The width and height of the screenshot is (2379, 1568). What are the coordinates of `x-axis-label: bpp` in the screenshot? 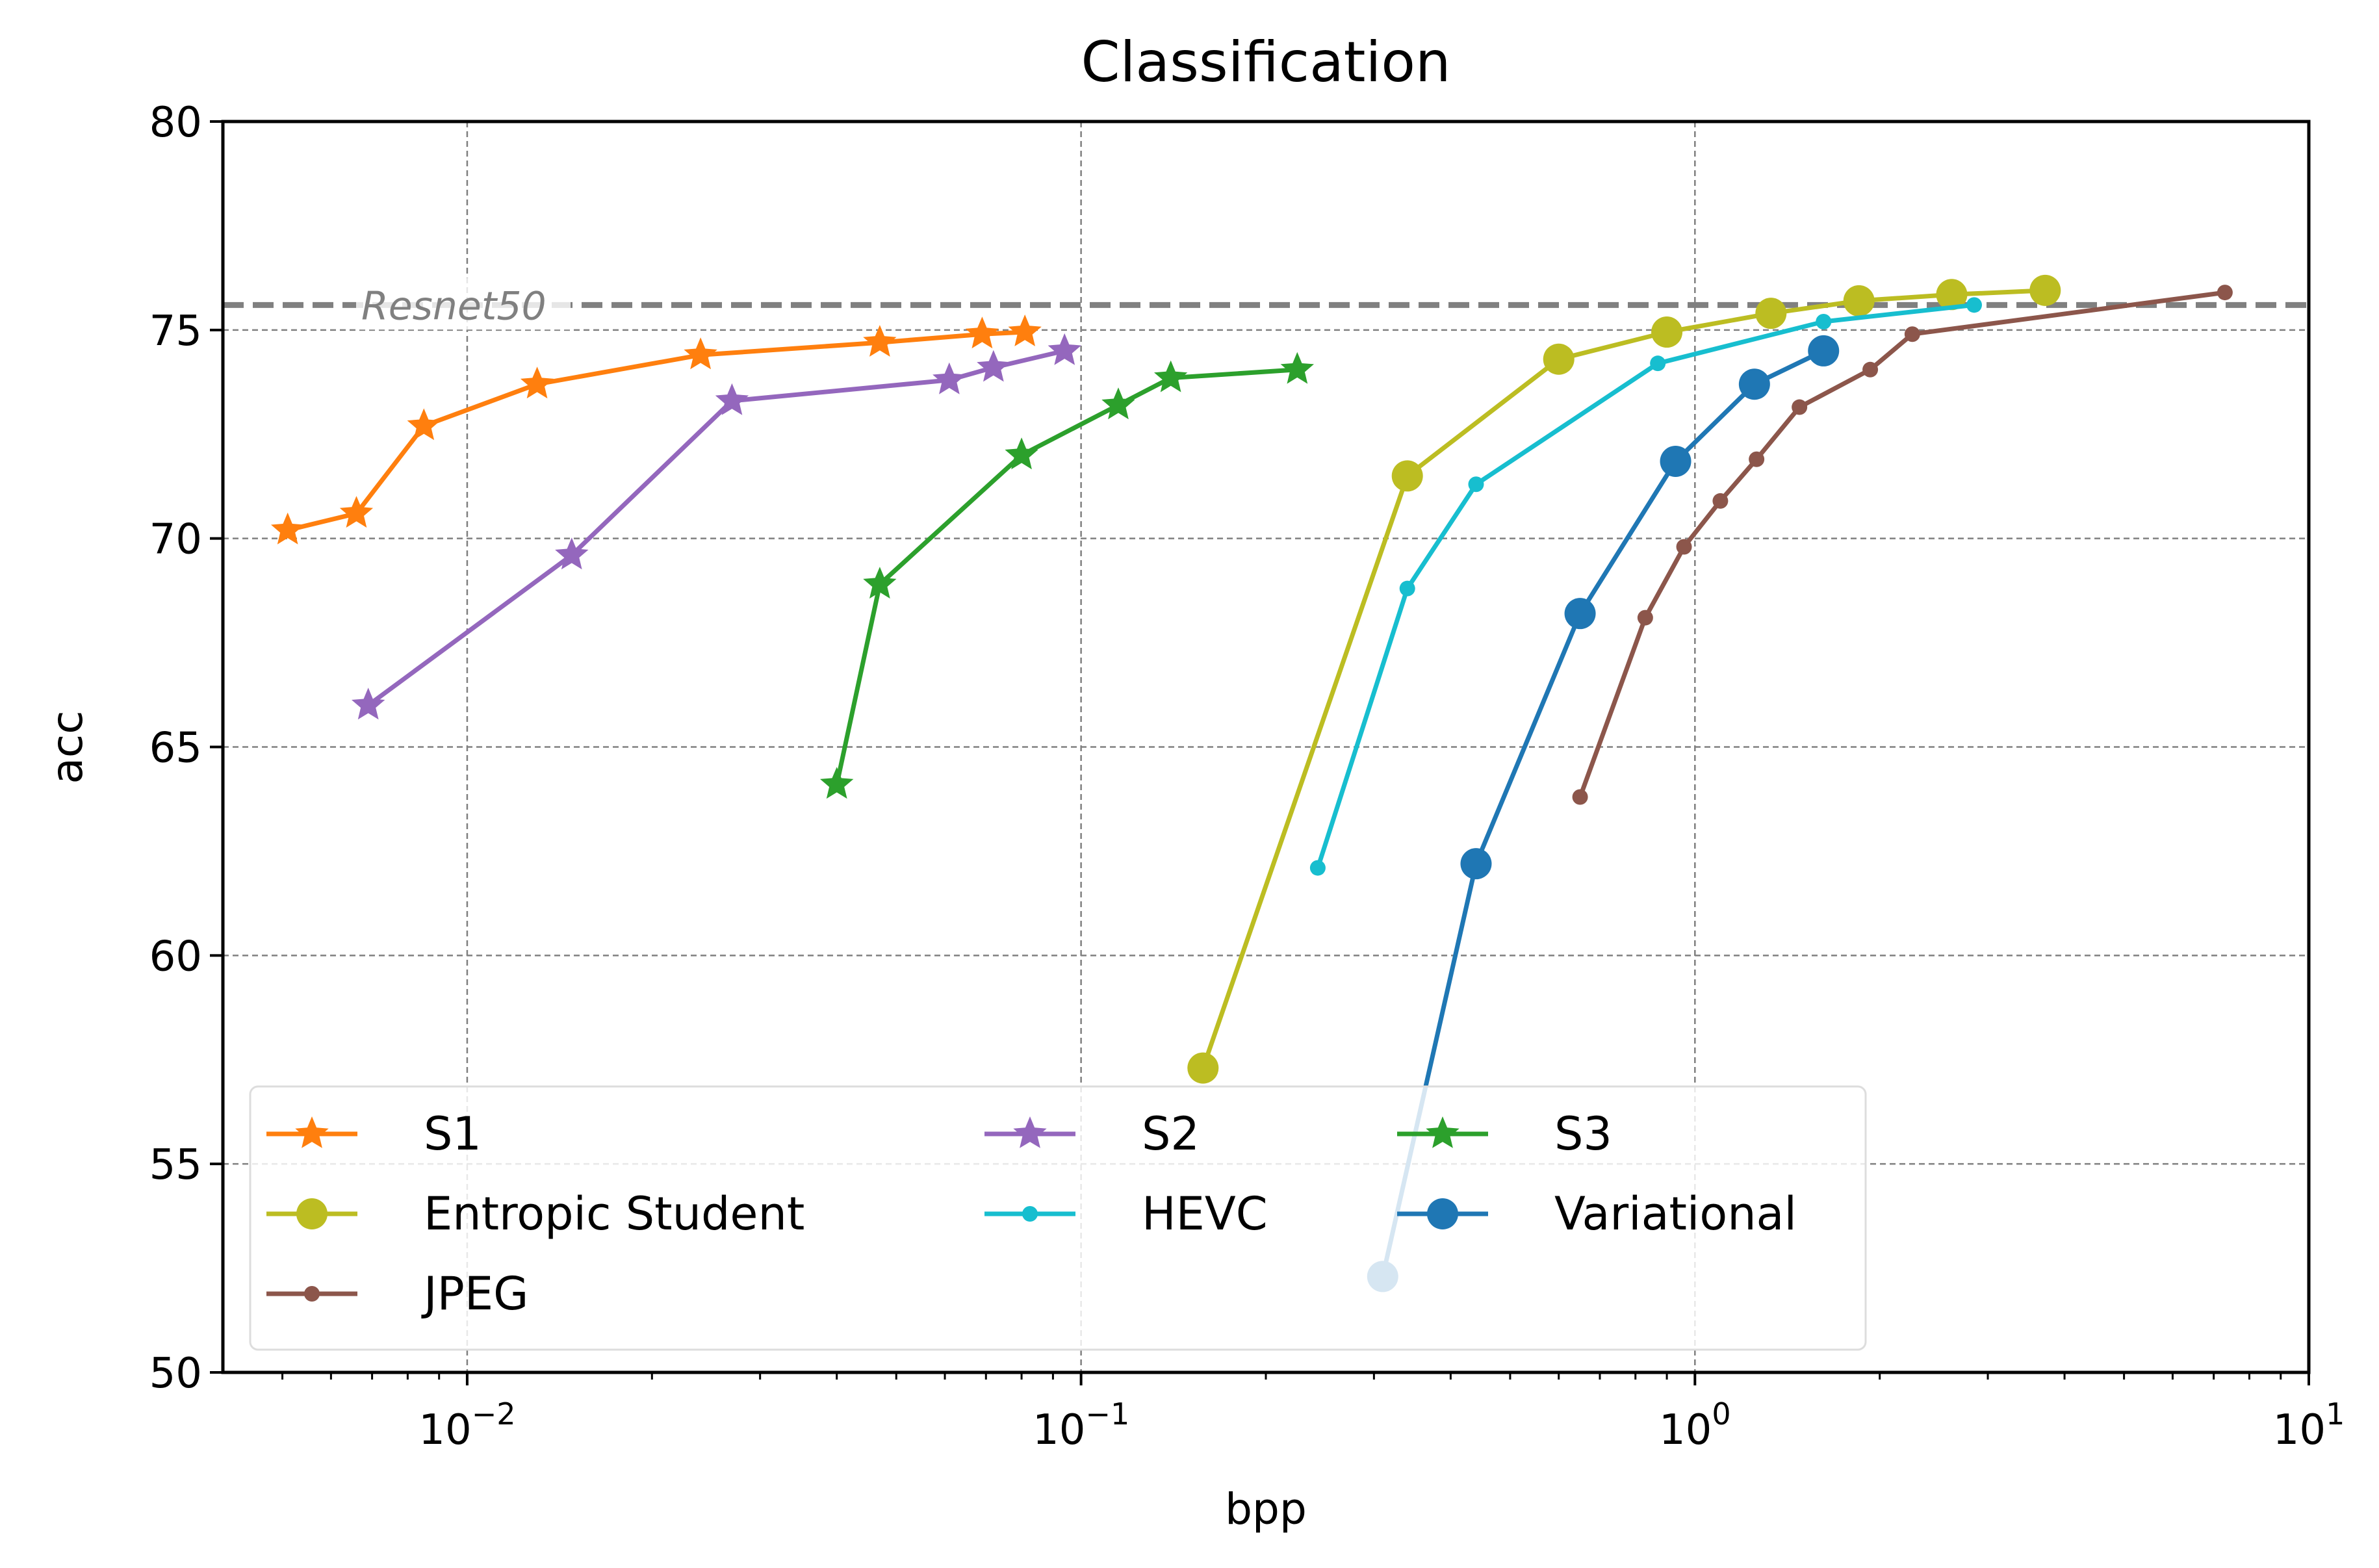 It's located at (1266, 1509).